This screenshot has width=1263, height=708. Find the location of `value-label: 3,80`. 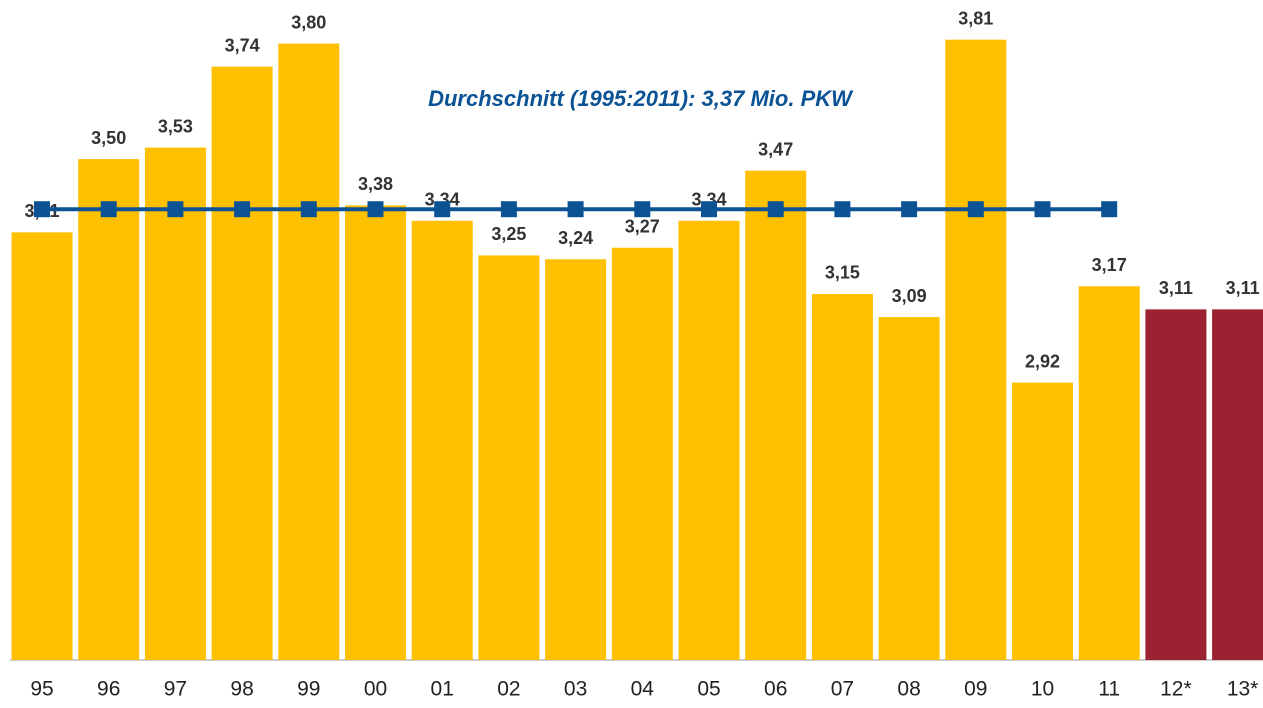

value-label: 3,80 is located at coordinates (308, 22).